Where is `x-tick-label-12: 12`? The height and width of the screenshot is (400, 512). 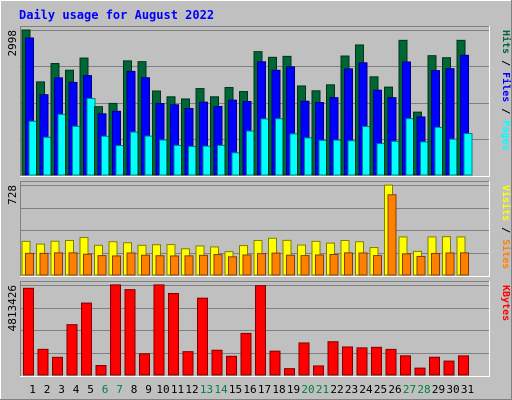 x-tick-label-12: 12 is located at coordinates (191, 389).